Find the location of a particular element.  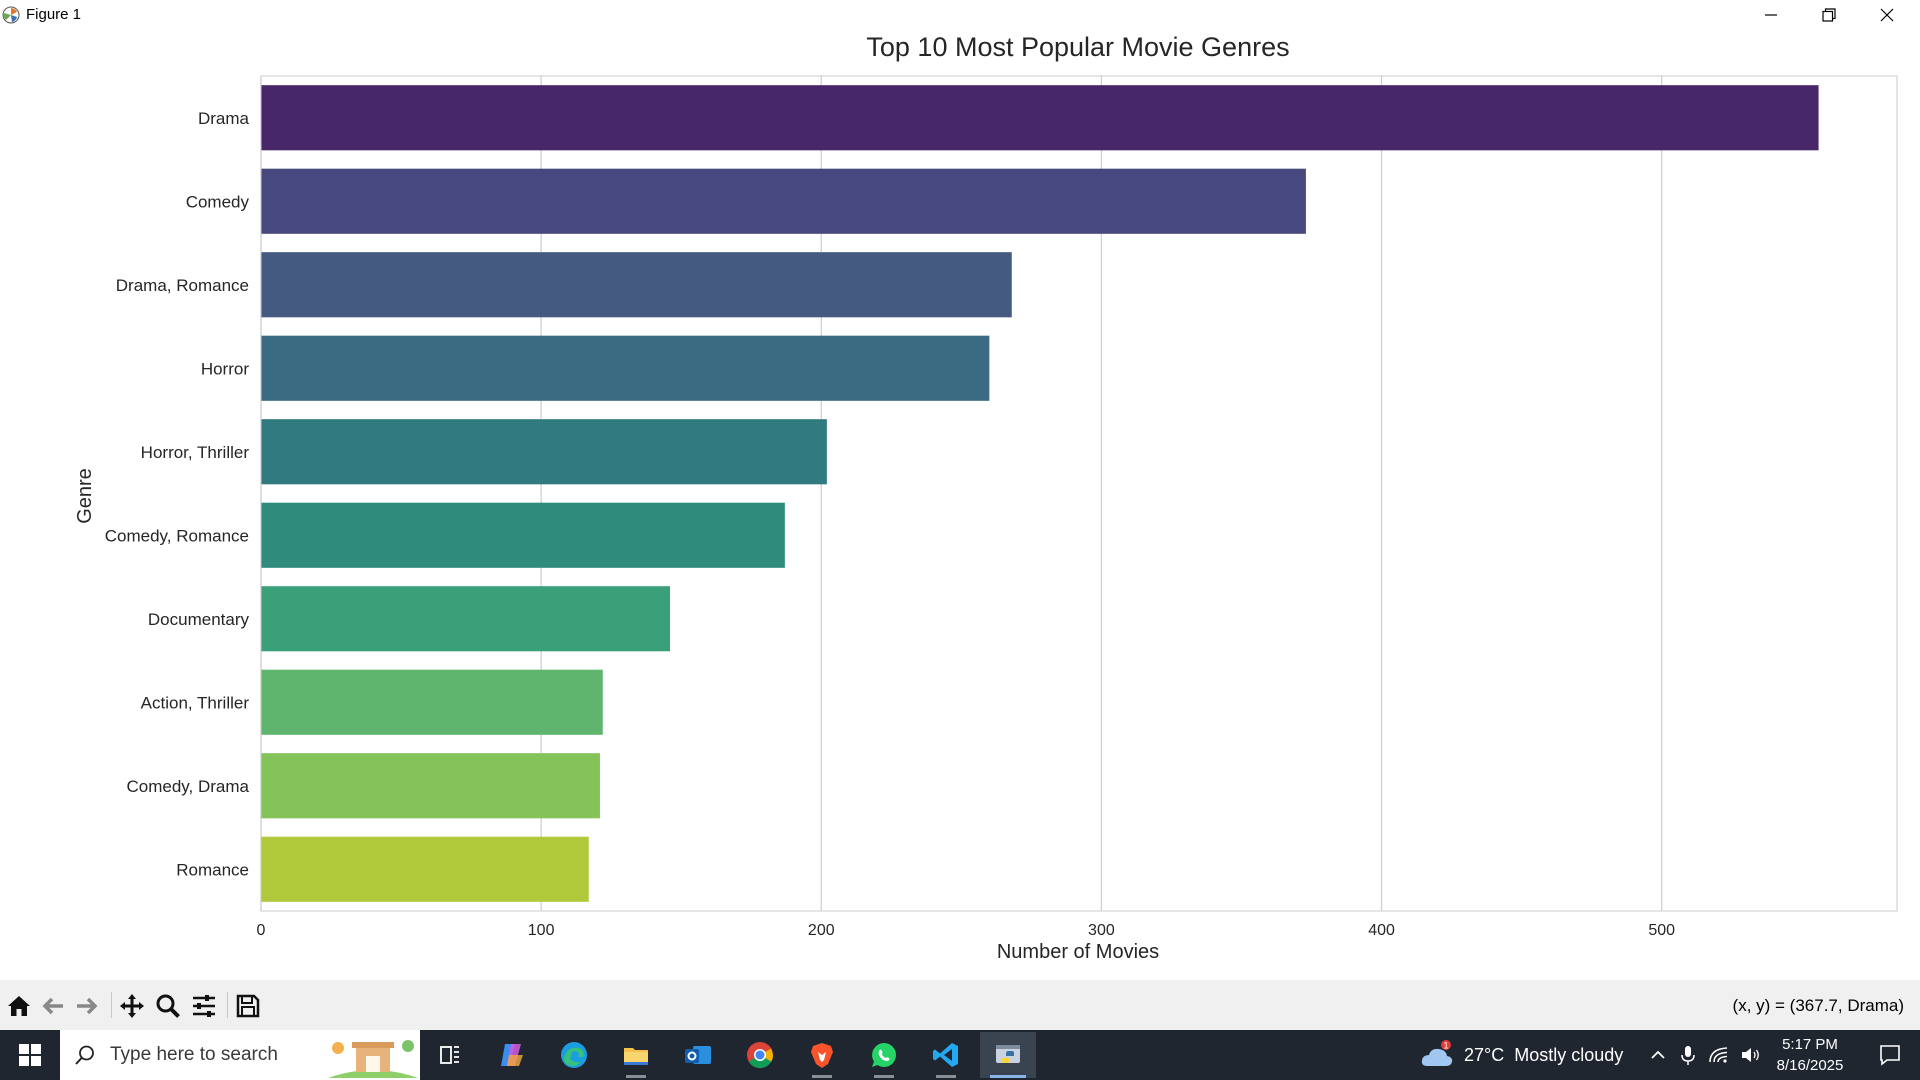

back-button is located at coordinates (53, 1006).